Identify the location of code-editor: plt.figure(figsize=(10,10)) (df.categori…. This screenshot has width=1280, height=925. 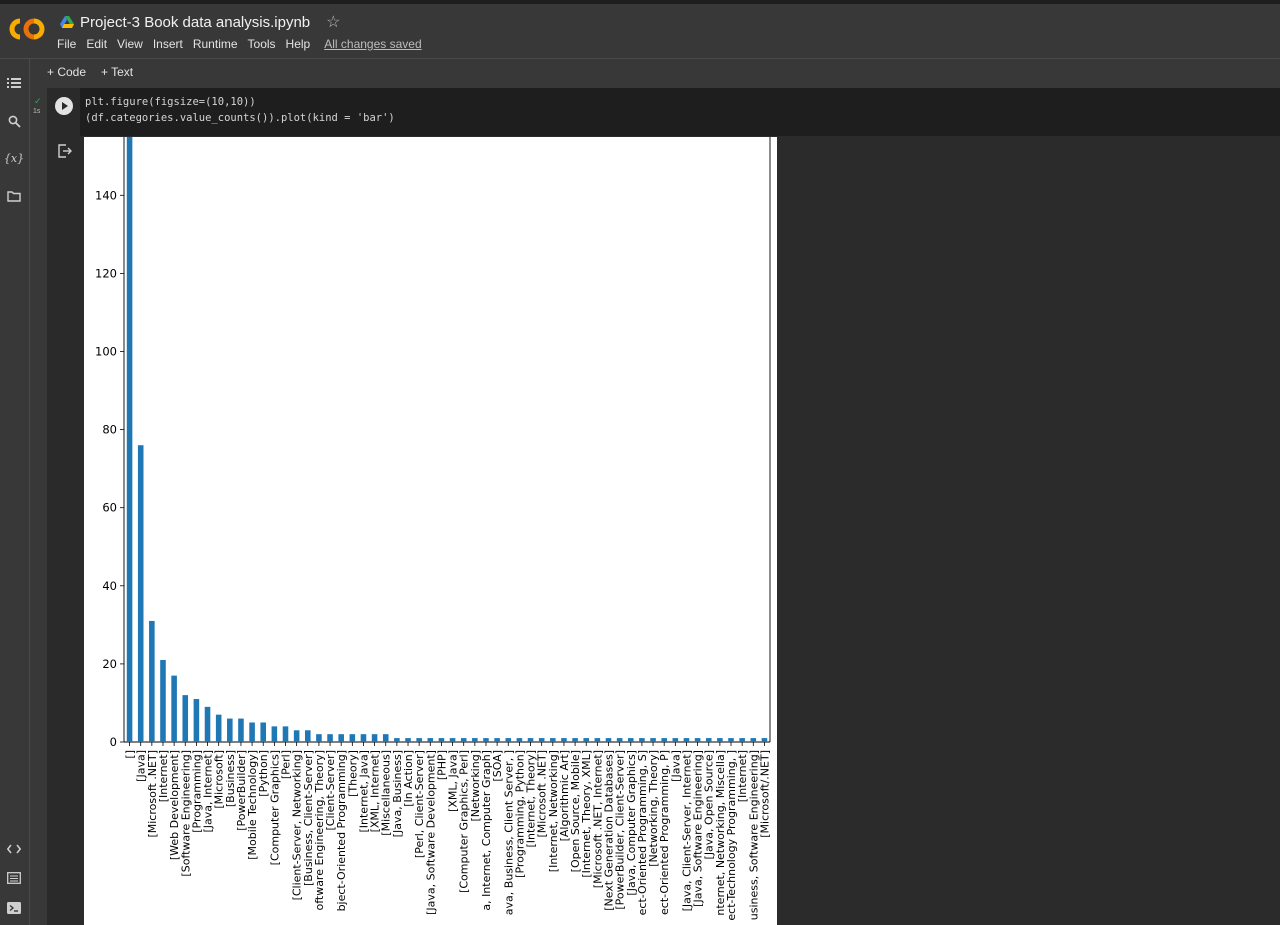
(680, 112).